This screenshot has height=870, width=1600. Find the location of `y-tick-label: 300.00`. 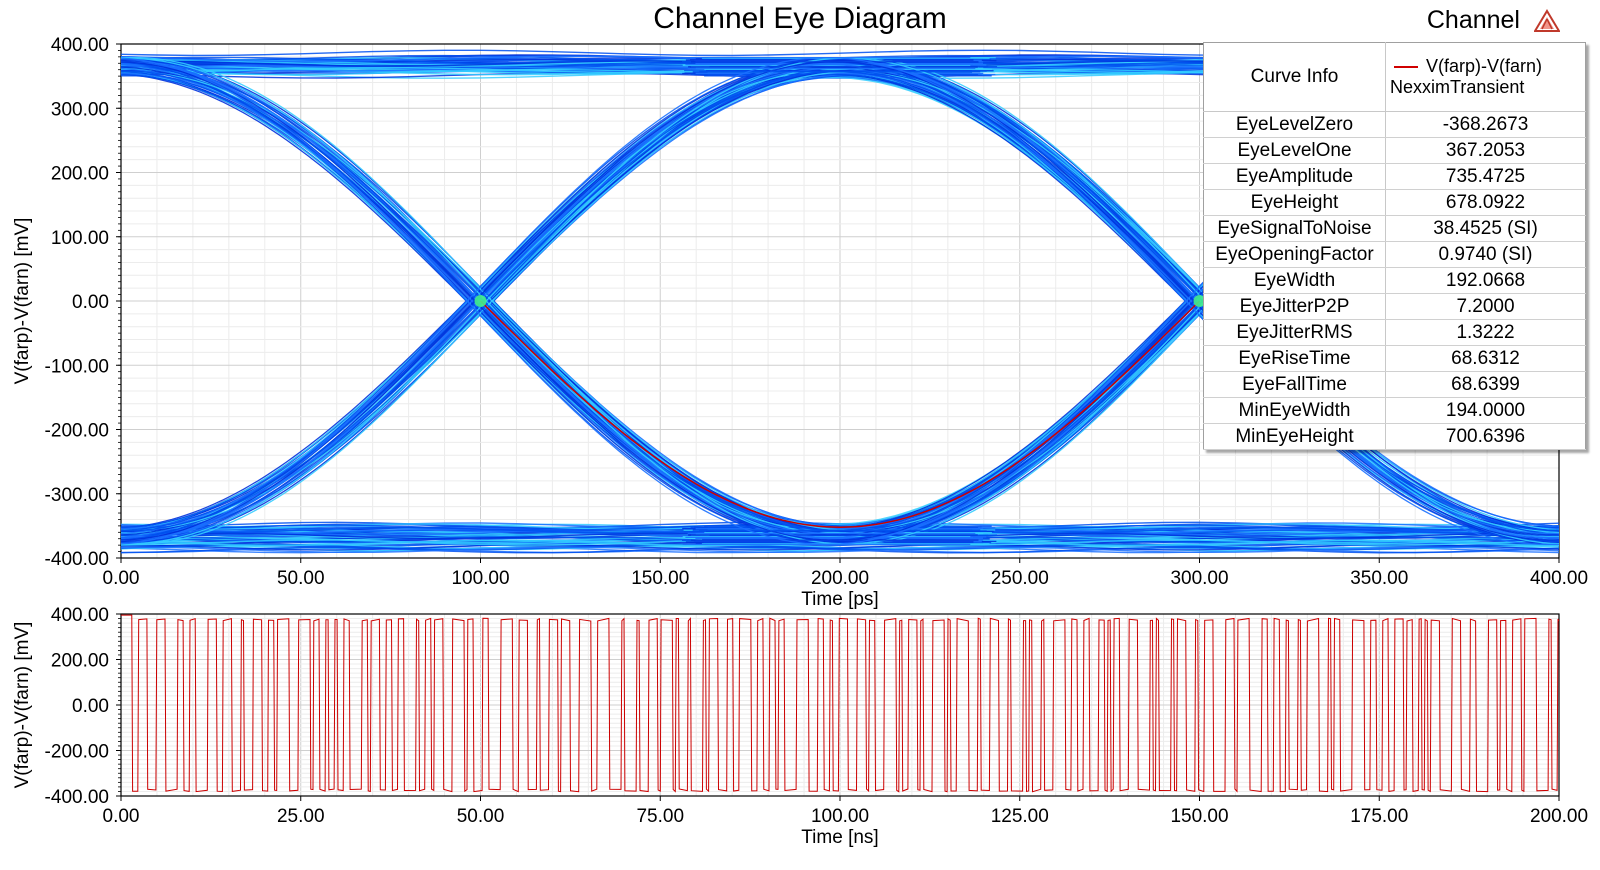

y-tick-label: 300.00 is located at coordinates (80, 109).